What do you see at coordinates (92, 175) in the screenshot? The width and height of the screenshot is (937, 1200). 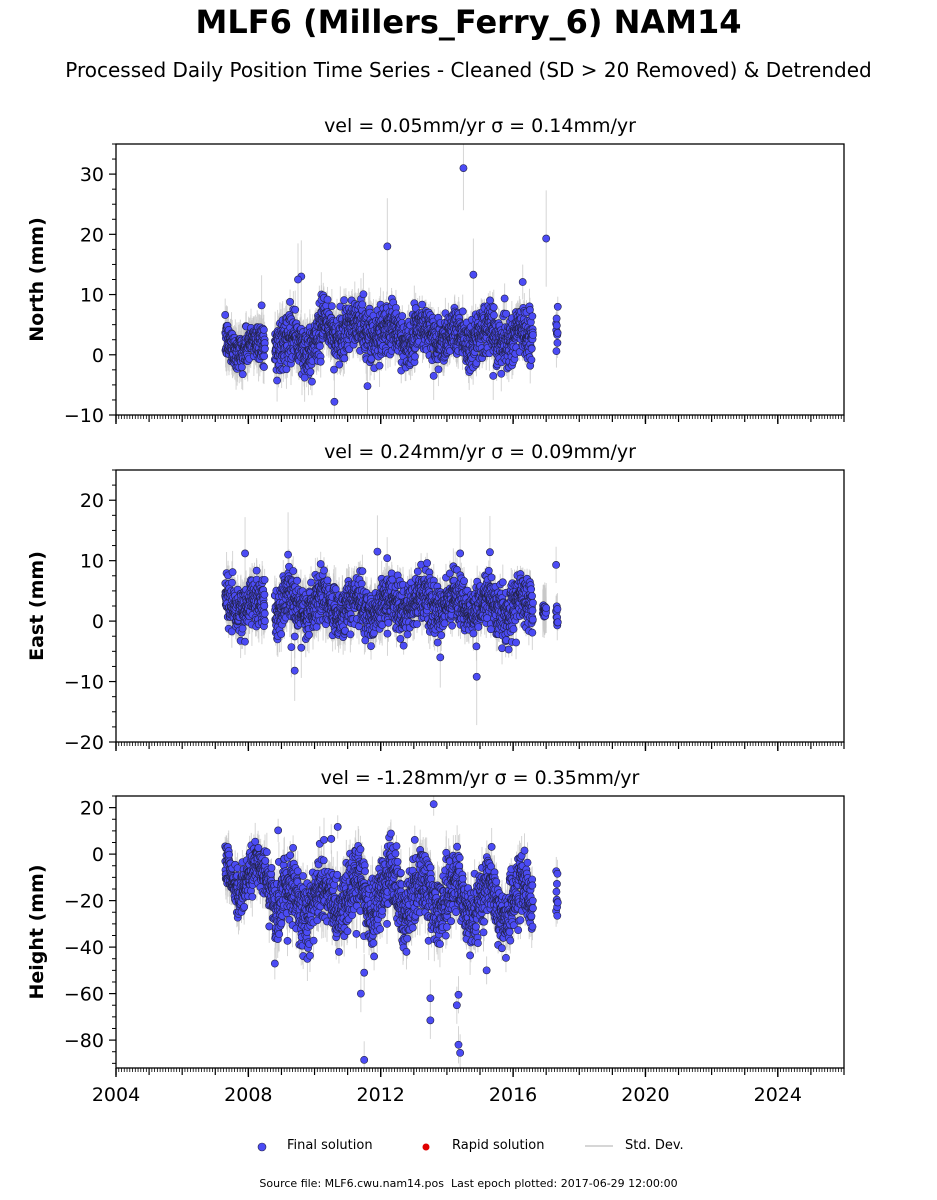 I see `y-tick-label: 30` at bounding box center [92, 175].